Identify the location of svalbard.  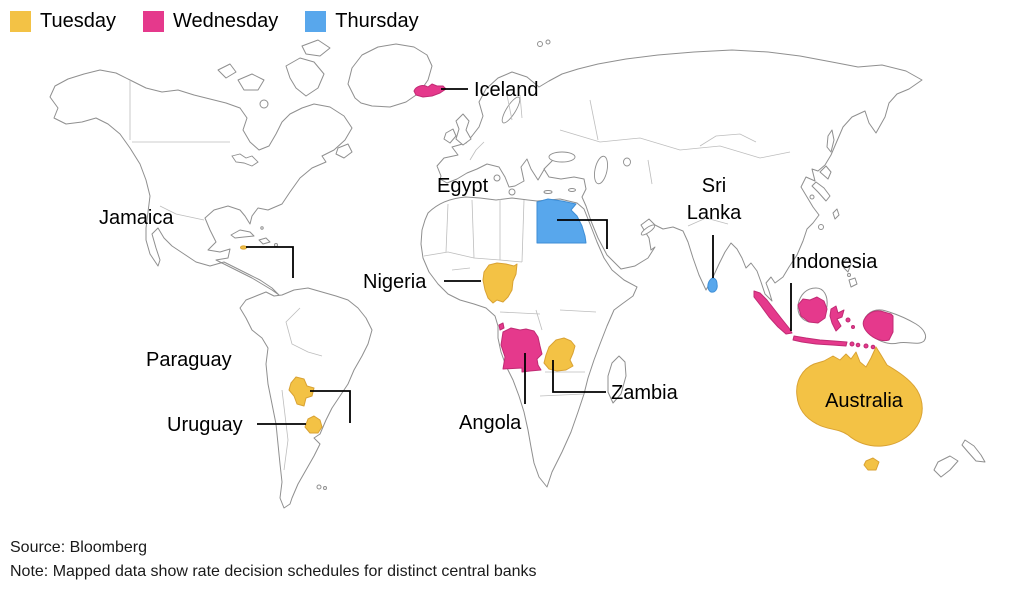
(540, 44).